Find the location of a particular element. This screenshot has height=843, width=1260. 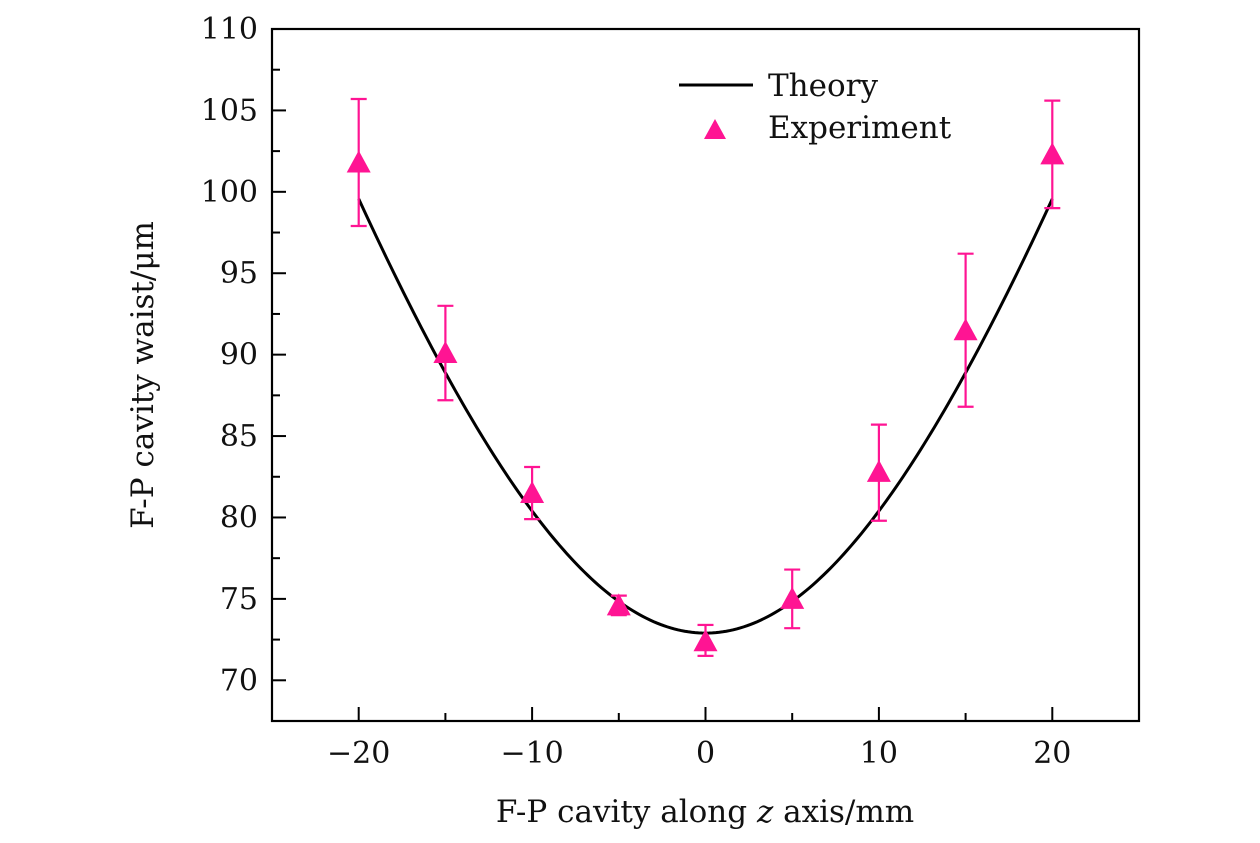

x-axis-label: F-P cavity along z axis/mm is located at coordinates (705, 812).